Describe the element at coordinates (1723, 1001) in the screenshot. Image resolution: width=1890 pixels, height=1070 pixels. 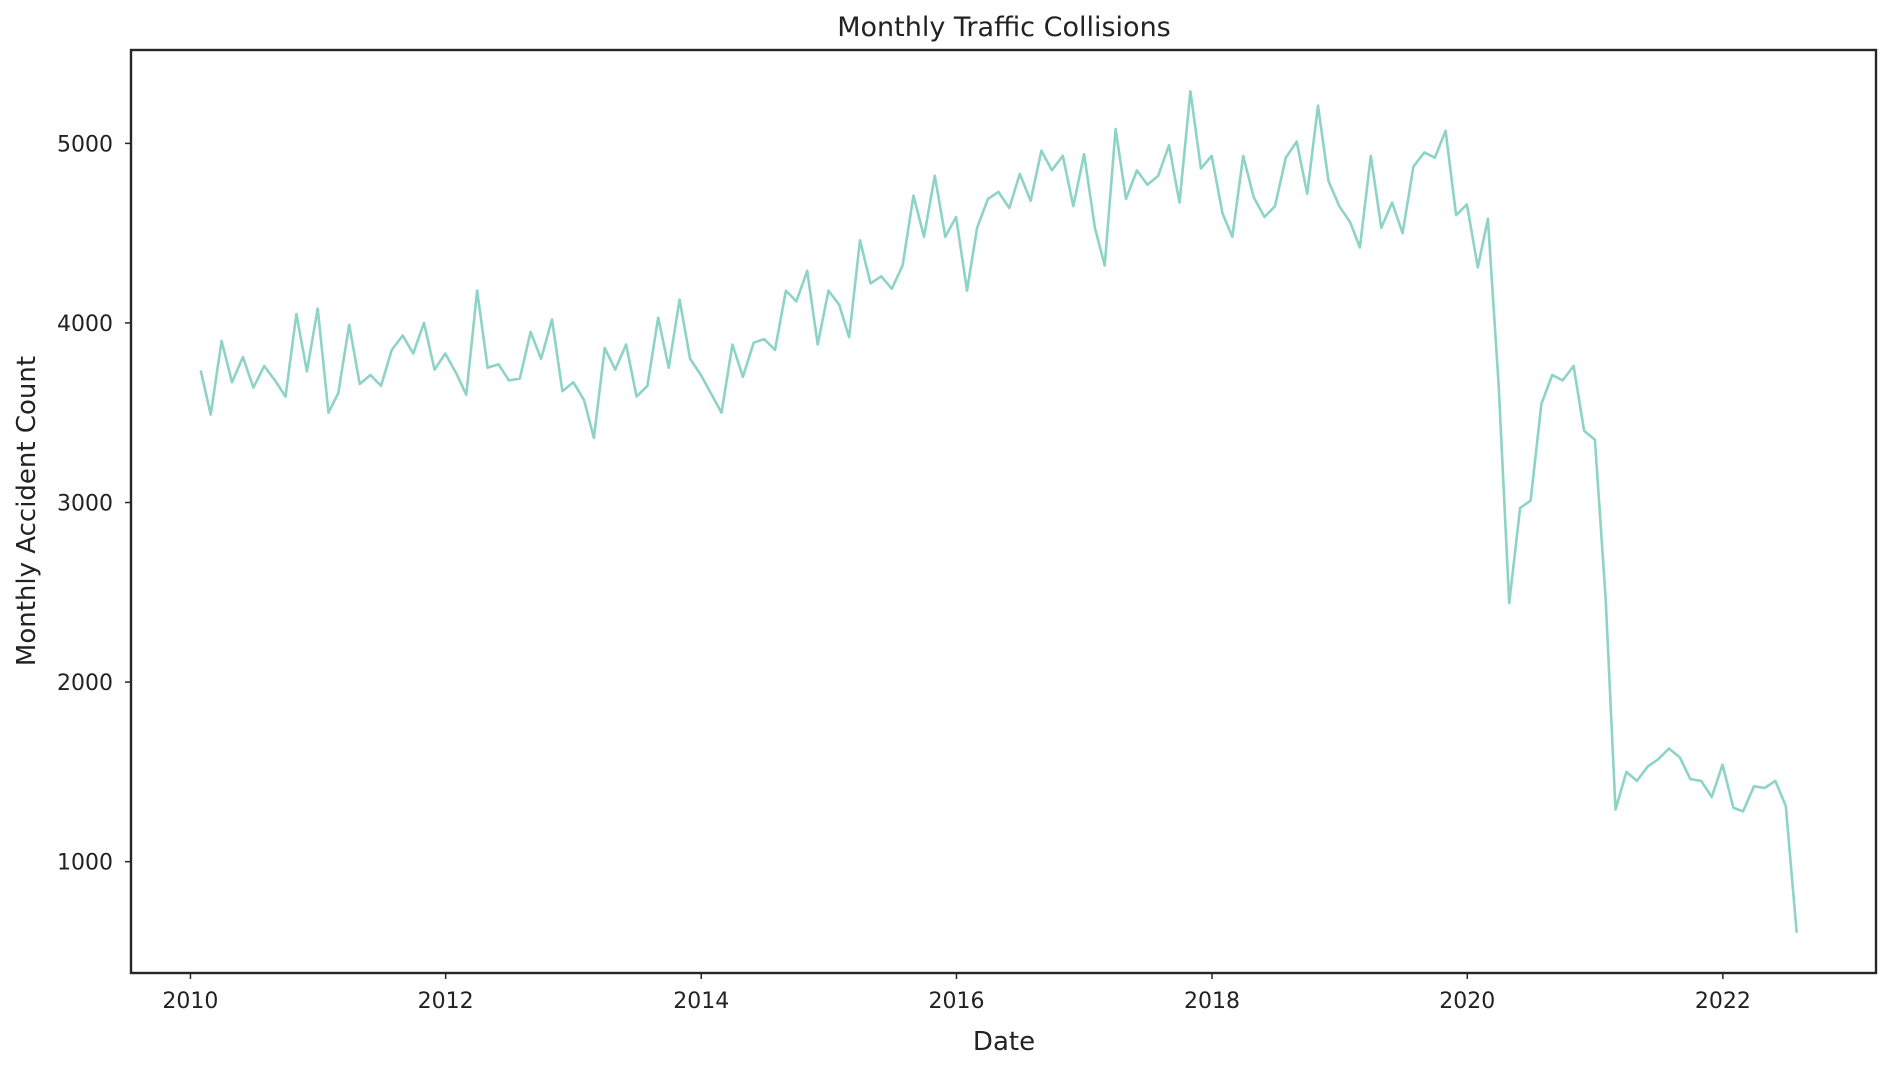
I see `x-tick-label: 2022` at that location.